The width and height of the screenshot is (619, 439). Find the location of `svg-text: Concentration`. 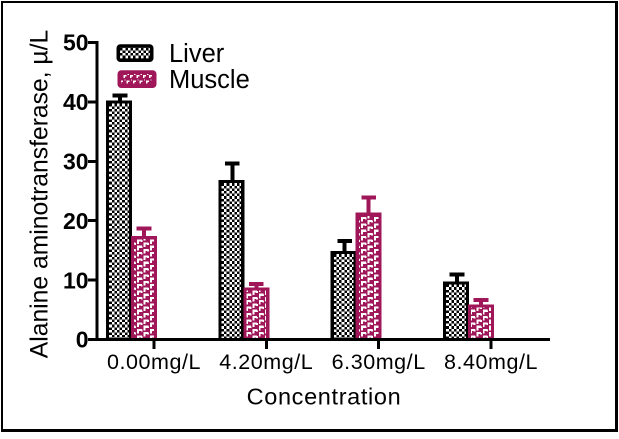

svg-text: Concentration is located at coordinates (324, 396).